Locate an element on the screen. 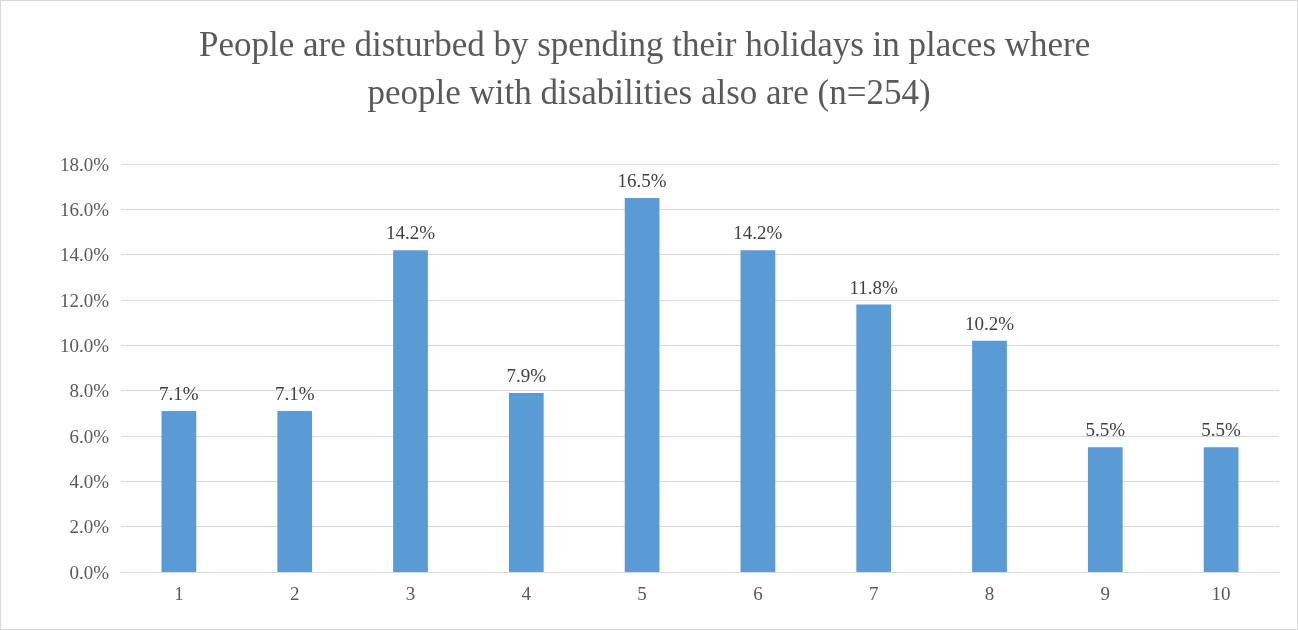  y-tick-label: 18.0% is located at coordinates (84, 164).